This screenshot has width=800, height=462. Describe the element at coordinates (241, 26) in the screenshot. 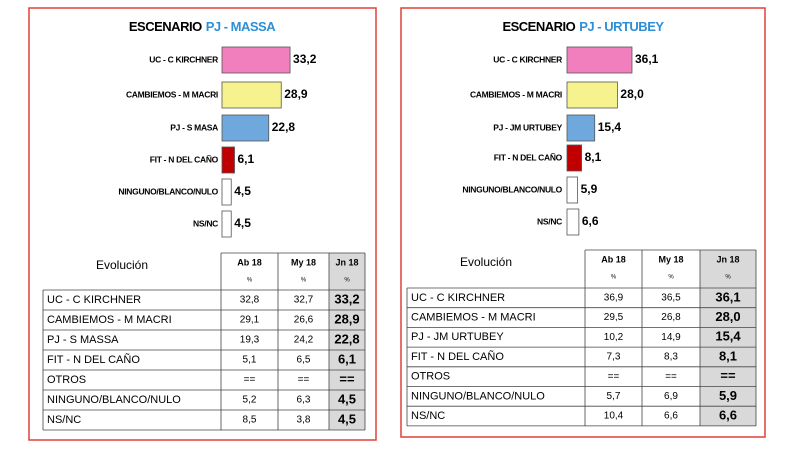

I see `title-part: PJ - MASSA` at that location.